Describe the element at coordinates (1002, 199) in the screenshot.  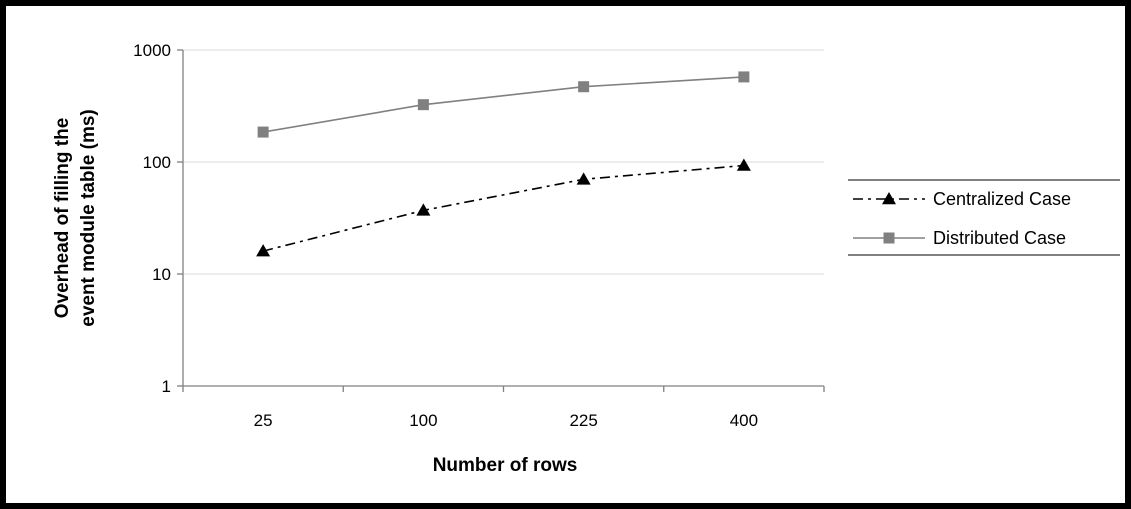
I see `legend-centralized-case-label: Centralized Case` at that location.